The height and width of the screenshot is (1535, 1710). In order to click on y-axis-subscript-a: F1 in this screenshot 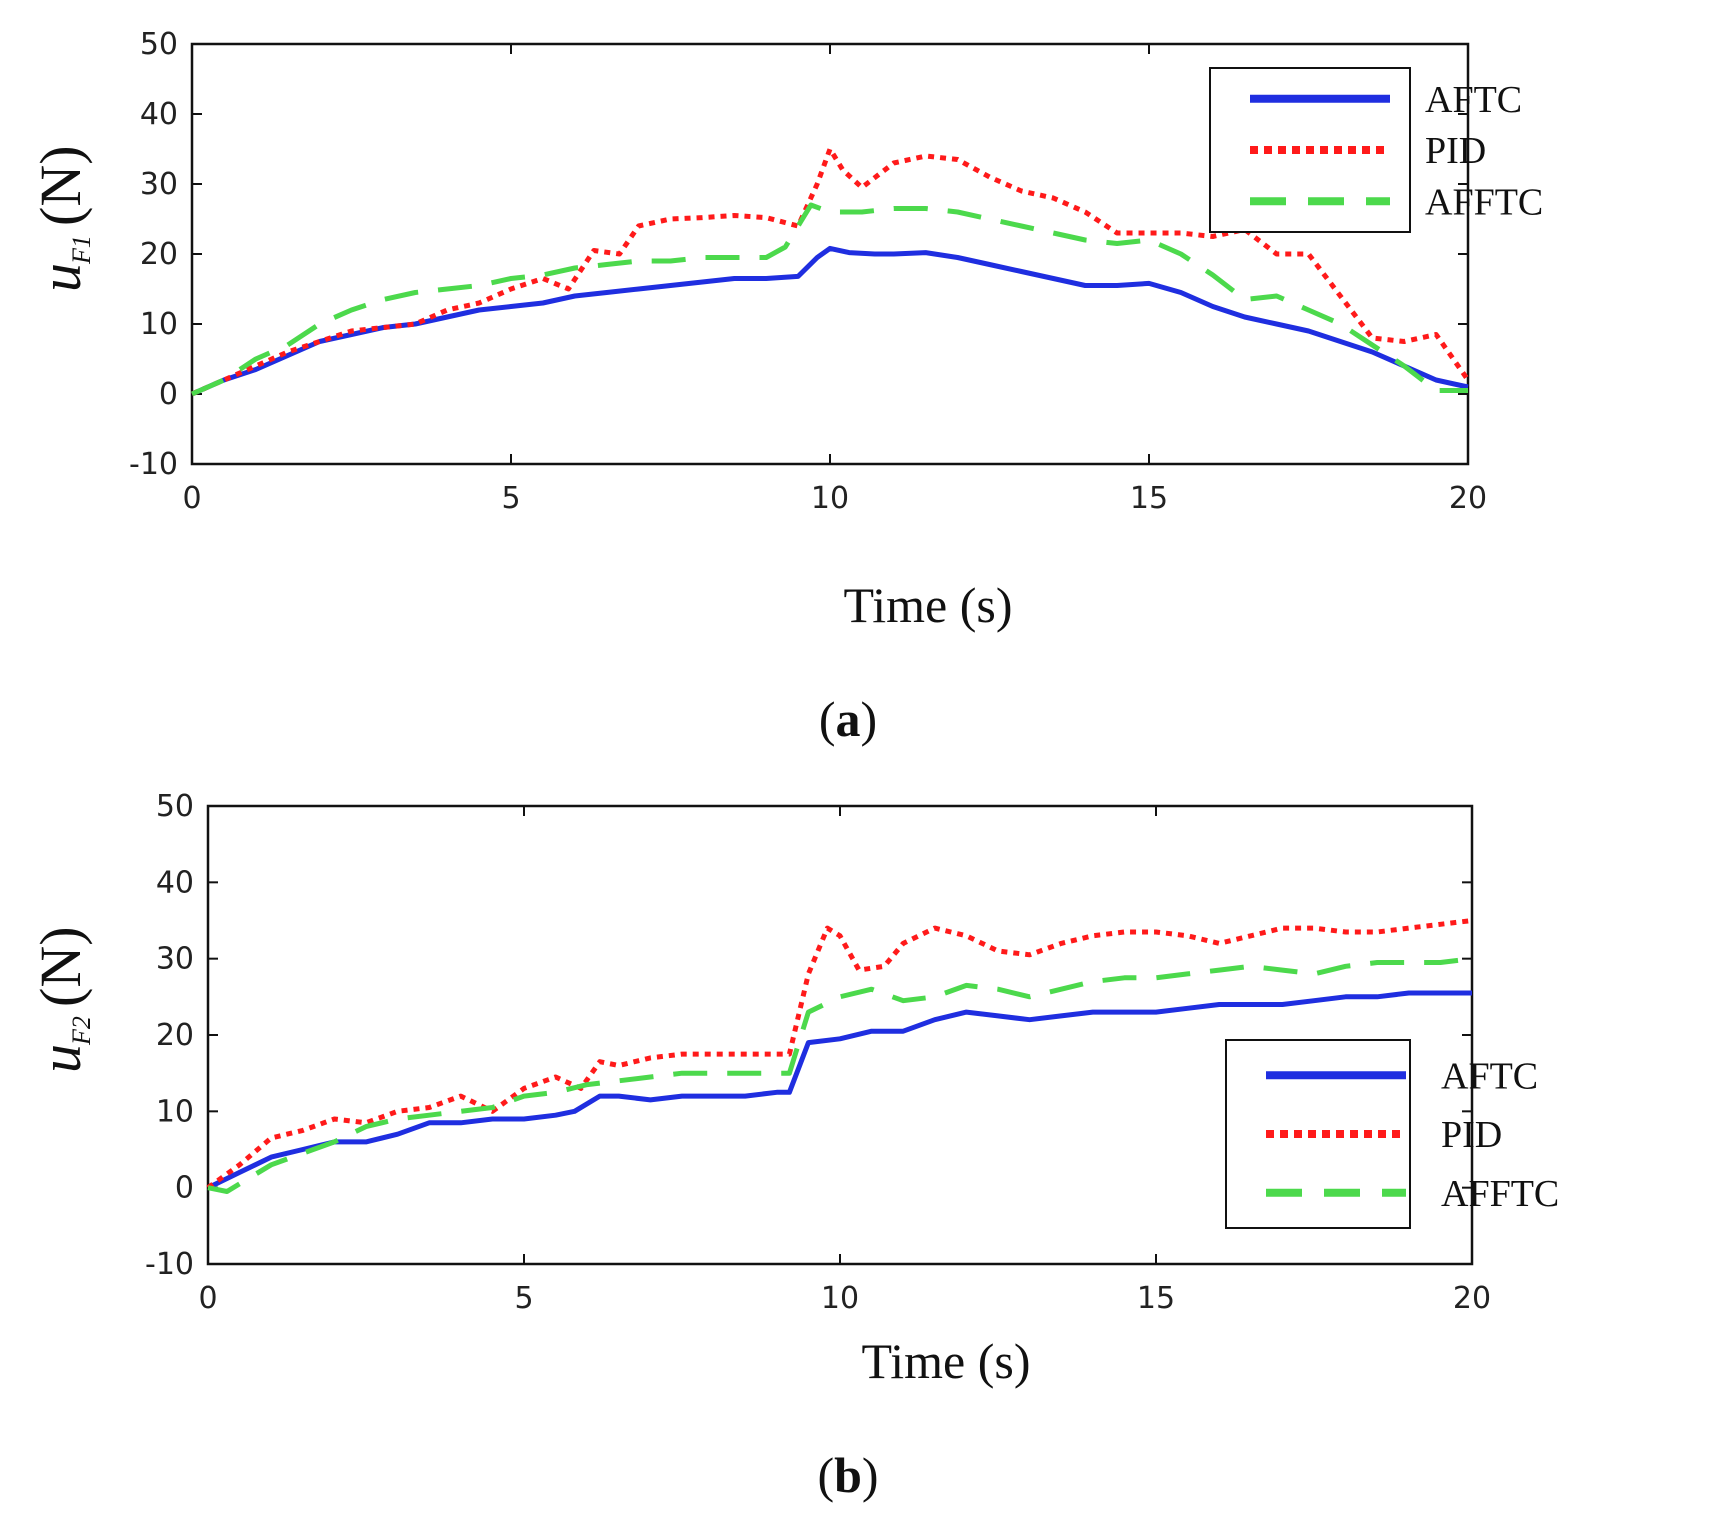, I will do `click(81, 250)`.